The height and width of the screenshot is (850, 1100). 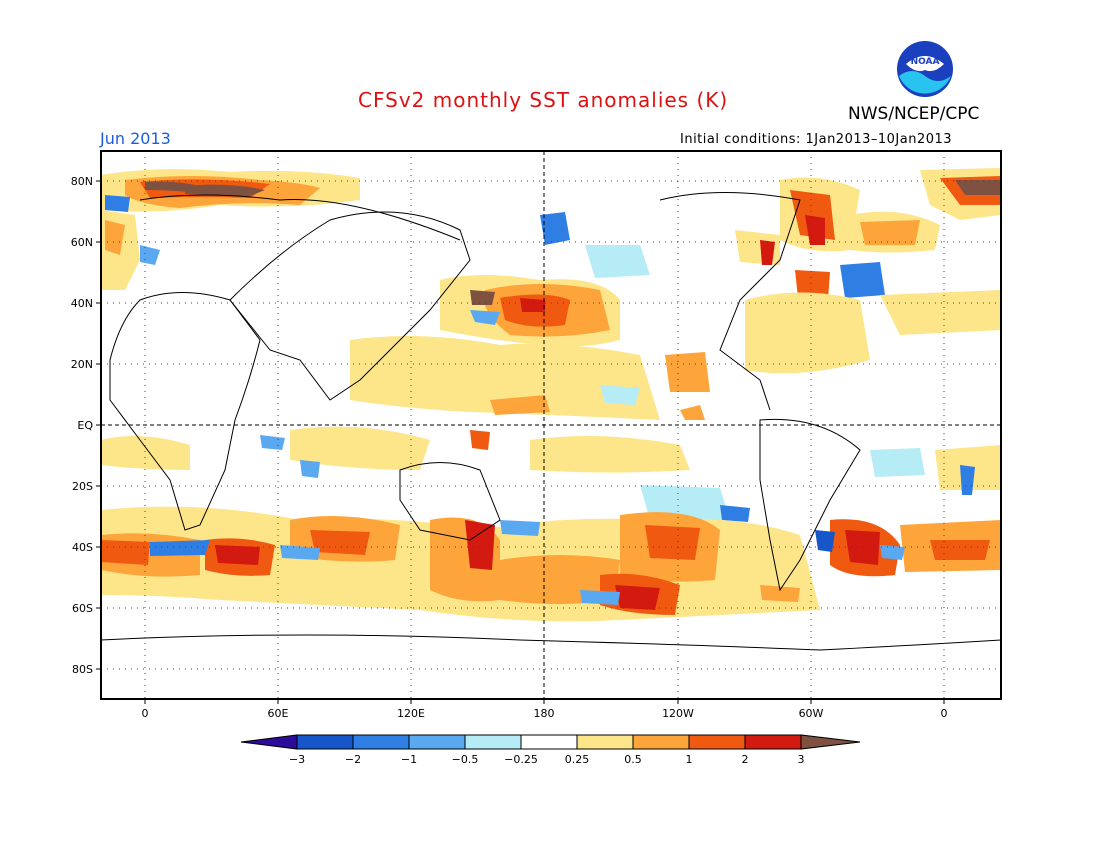 I want to click on colorbar-label: −0.5, so click(x=465, y=759).